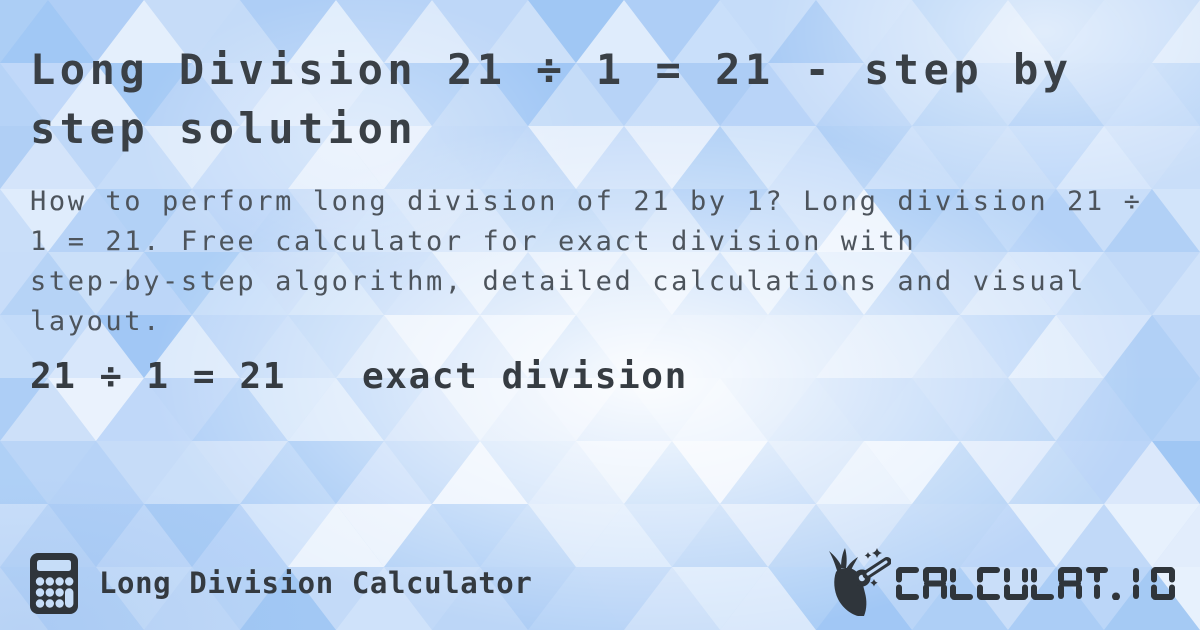 This screenshot has width=1200, height=630. I want to click on brand-logo-text, so click(1035, 583).